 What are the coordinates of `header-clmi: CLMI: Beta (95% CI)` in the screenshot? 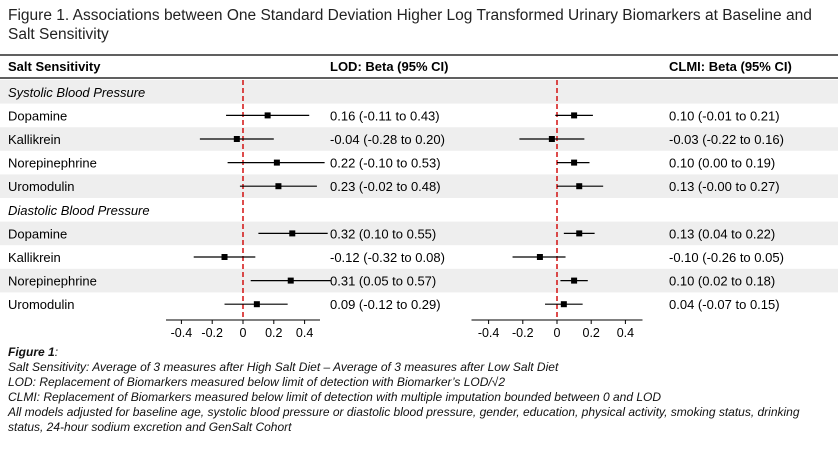 It's located at (730, 66).